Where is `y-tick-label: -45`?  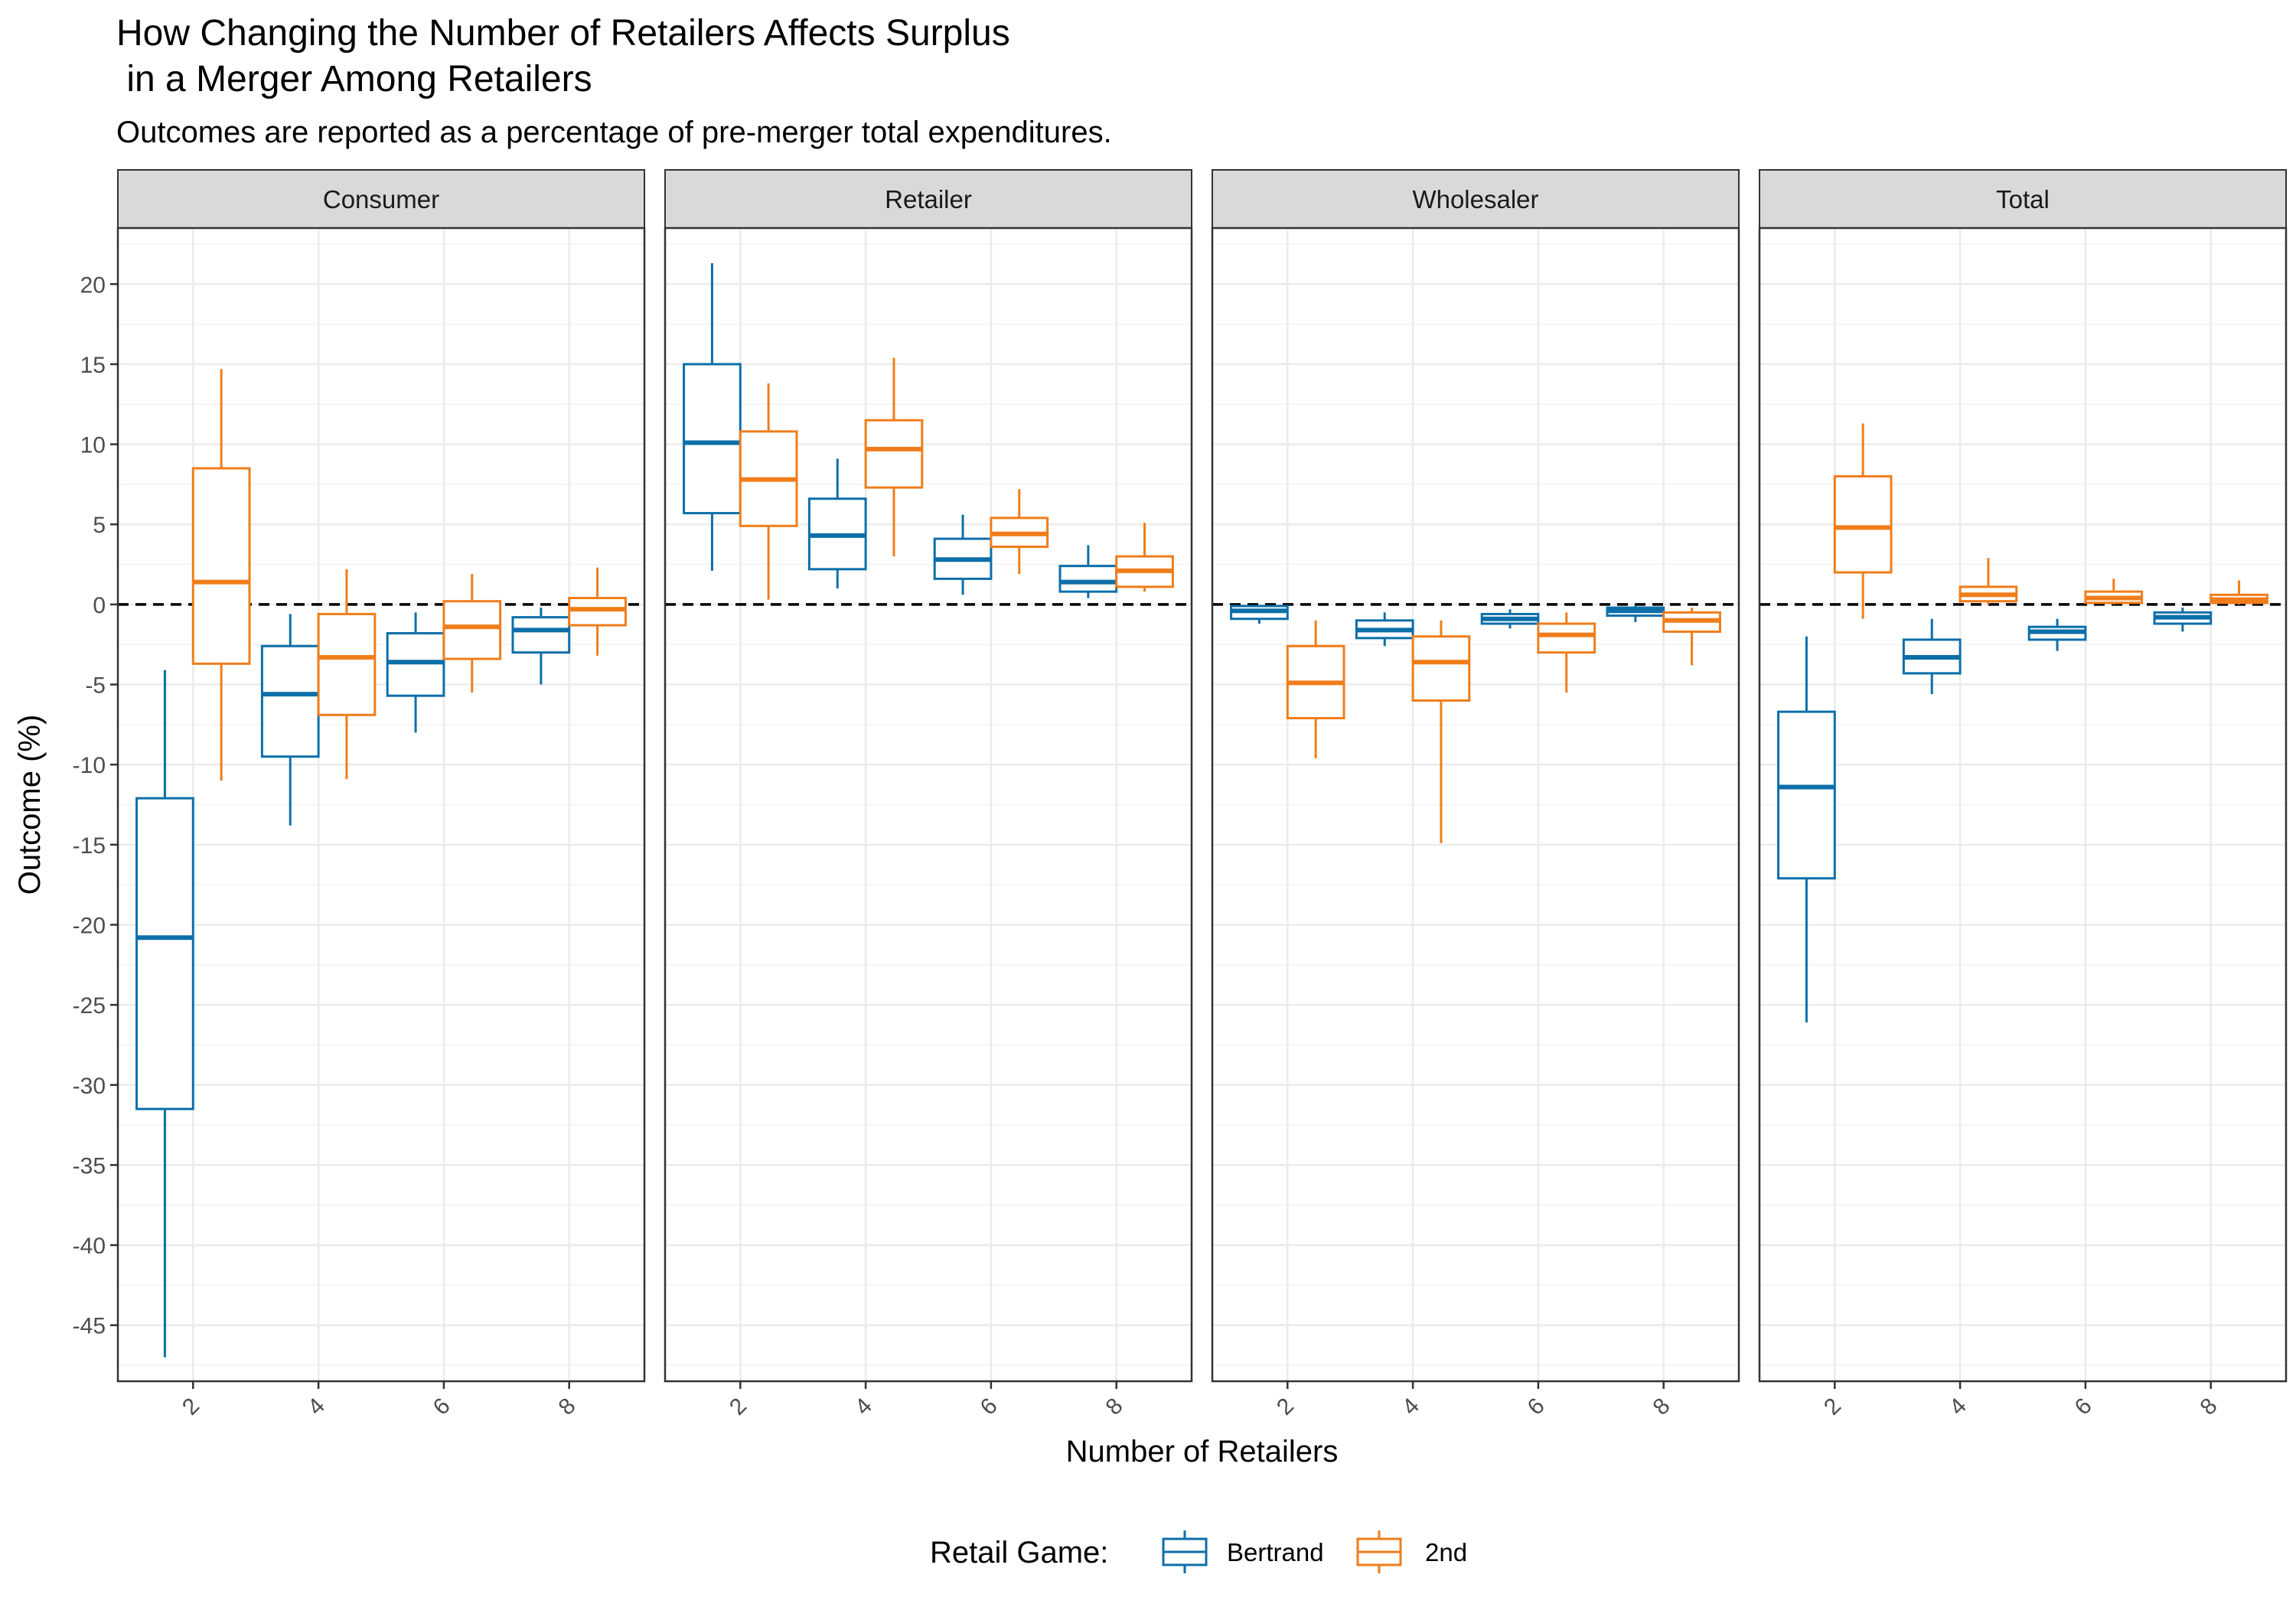 y-tick-label: -45 is located at coordinates (89, 1326).